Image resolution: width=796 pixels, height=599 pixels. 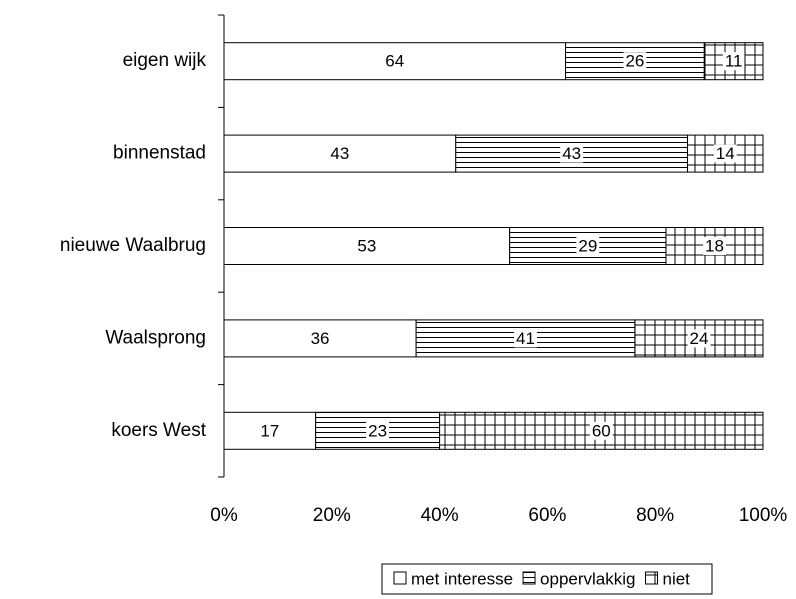 I want to click on data-label: 53, so click(x=366, y=245).